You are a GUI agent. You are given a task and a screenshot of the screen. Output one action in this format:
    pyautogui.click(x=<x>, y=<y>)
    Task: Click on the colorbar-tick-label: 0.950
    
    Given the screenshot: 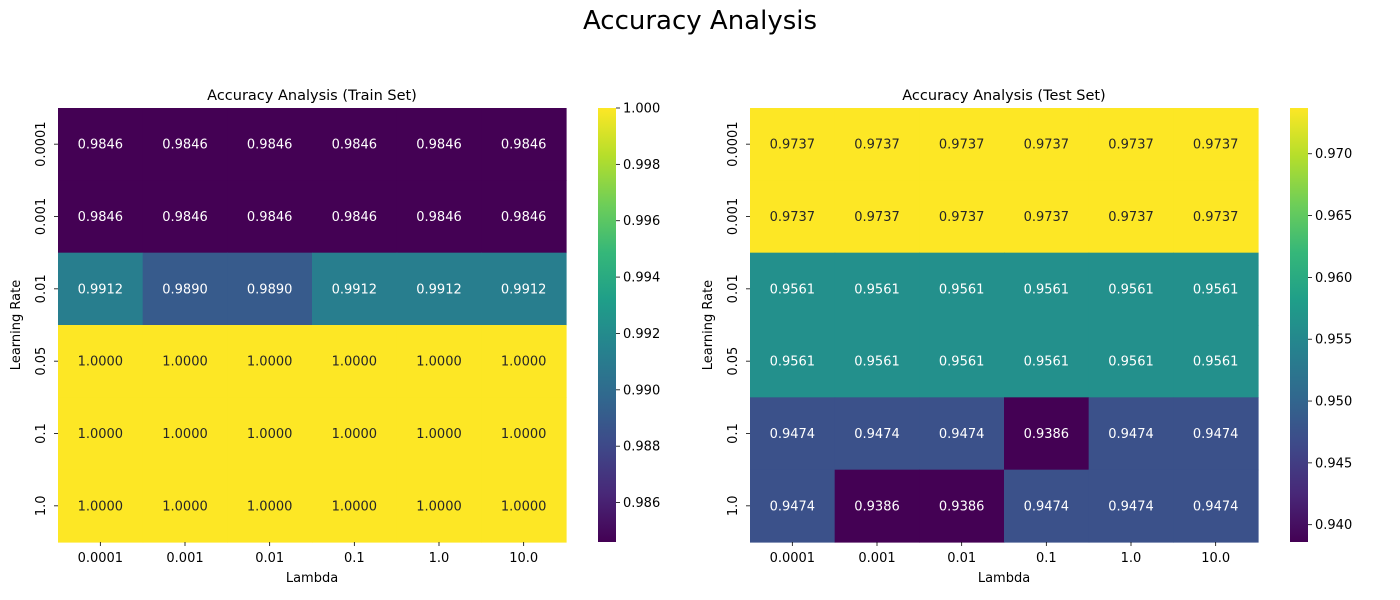 What is the action you would take?
    pyautogui.click(x=1333, y=402)
    